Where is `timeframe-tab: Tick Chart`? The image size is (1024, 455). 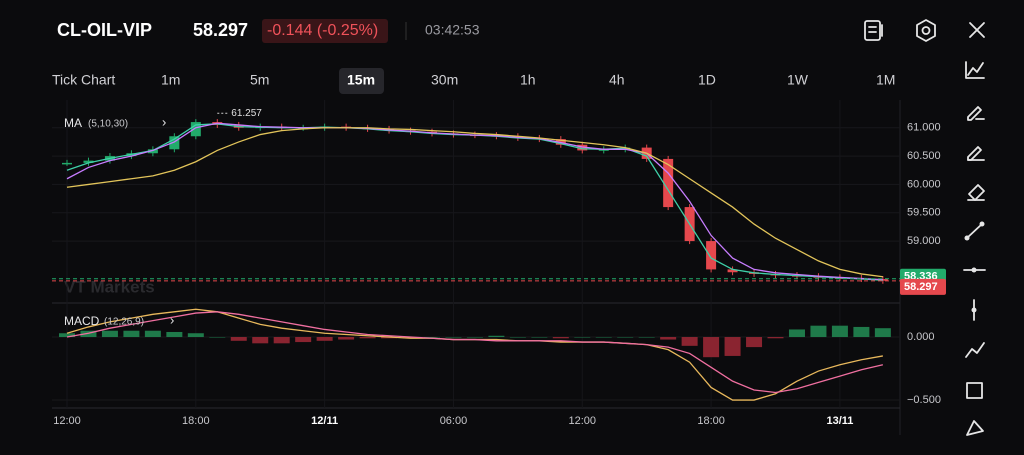 timeframe-tab: Tick Chart is located at coordinates (83, 80).